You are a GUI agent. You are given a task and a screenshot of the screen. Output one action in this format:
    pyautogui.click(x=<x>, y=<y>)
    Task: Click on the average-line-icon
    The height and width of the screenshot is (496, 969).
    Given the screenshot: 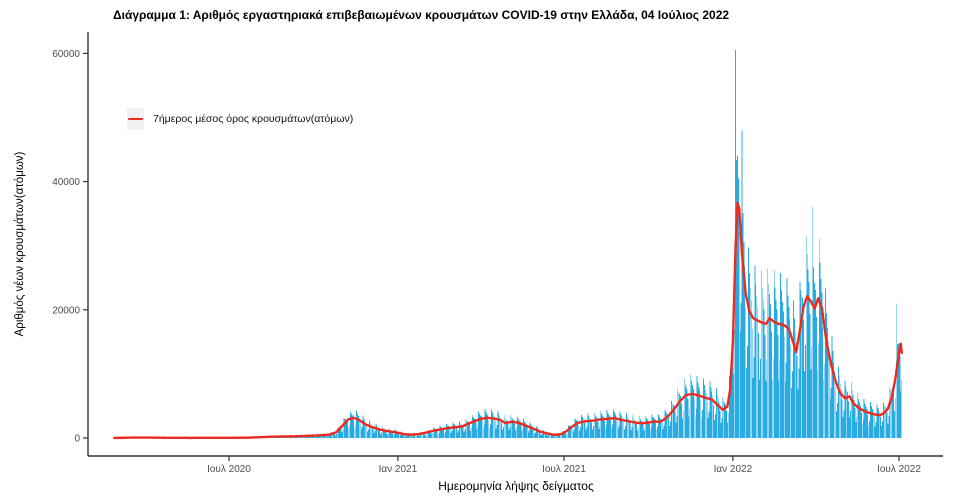 What is the action you would take?
    pyautogui.click(x=135, y=119)
    